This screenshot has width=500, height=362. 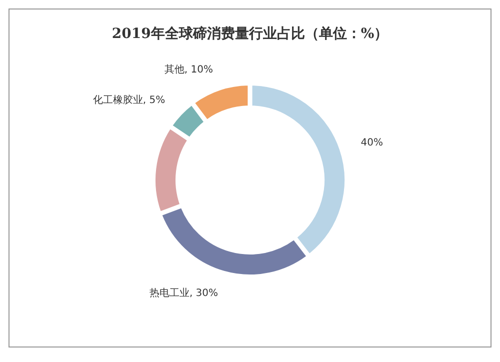 I want to click on data-label: 热电工业, 30%, so click(x=183, y=293).